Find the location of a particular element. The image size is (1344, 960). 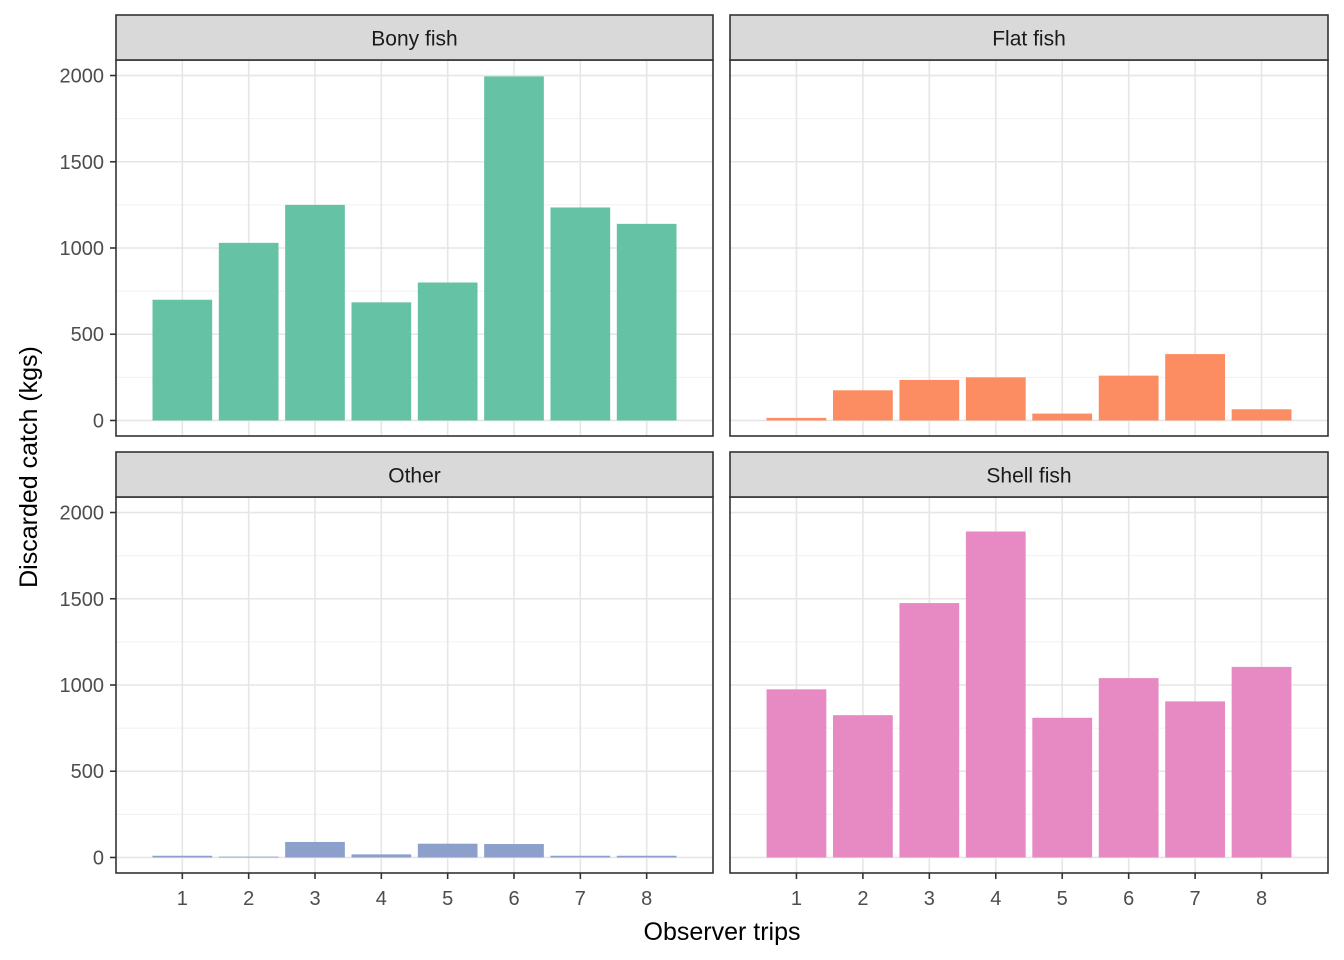

facet-strip-label: Shell fish is located at coordinates (1028, 476).